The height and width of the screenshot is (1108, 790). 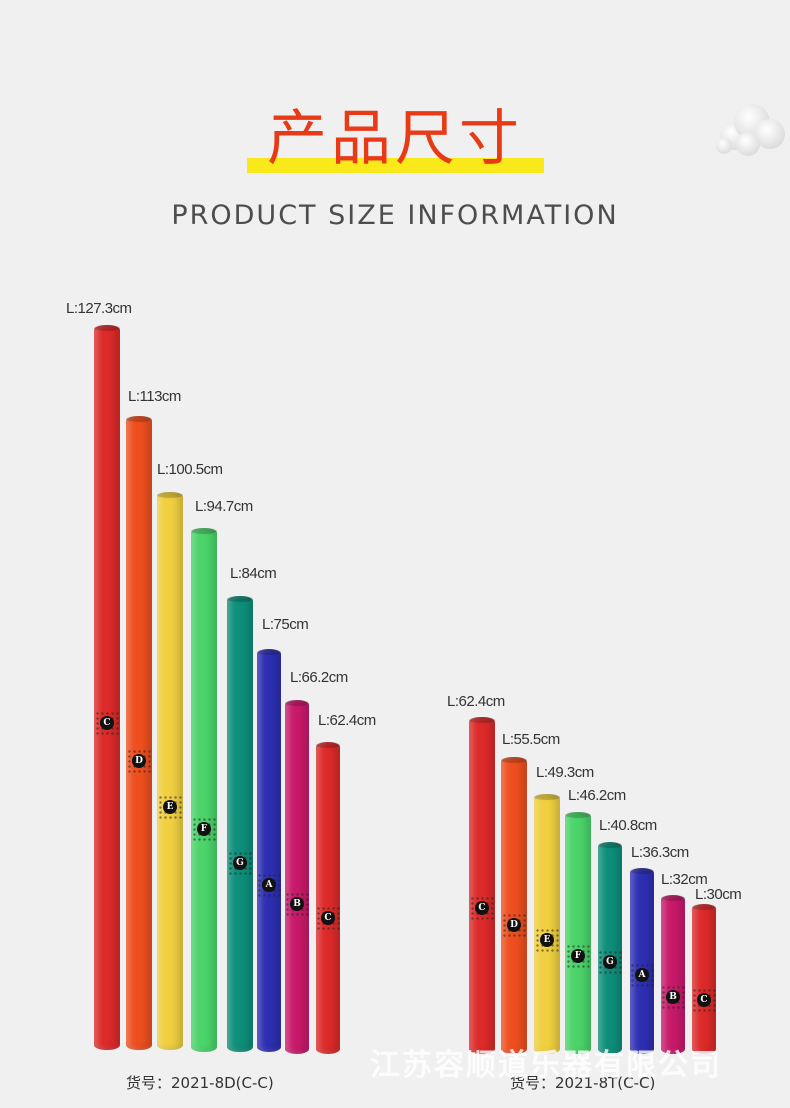 I want to click on large-length-label-7: L:66.2cm, so click(x=319, y=677).